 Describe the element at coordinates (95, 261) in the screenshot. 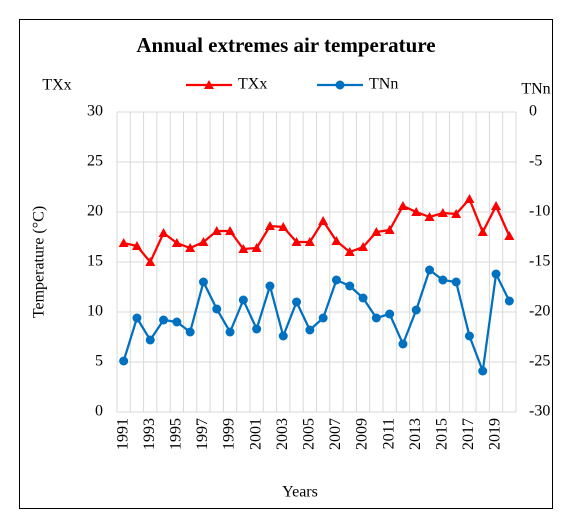

I see `y-tick-label: 15` at that location.